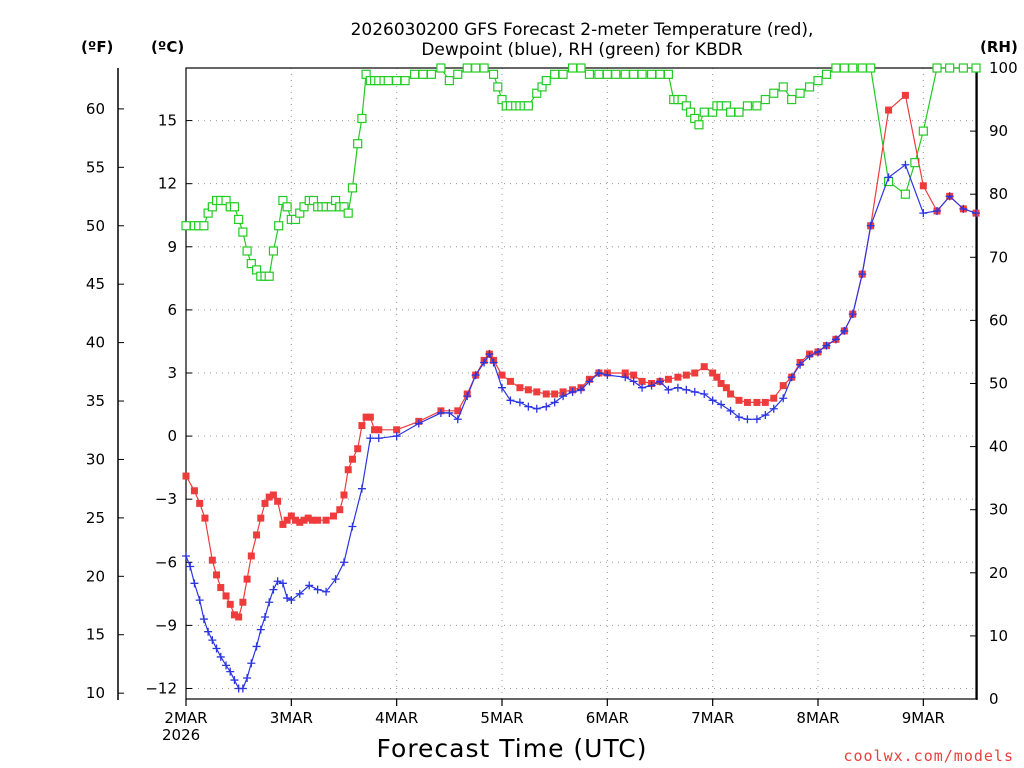 This screenshot has height=768, width=1024. What do you see at coordinates (95, 459) in the screenshot?
I see `f-tick-label: 30` at bounding box center [95, 459].